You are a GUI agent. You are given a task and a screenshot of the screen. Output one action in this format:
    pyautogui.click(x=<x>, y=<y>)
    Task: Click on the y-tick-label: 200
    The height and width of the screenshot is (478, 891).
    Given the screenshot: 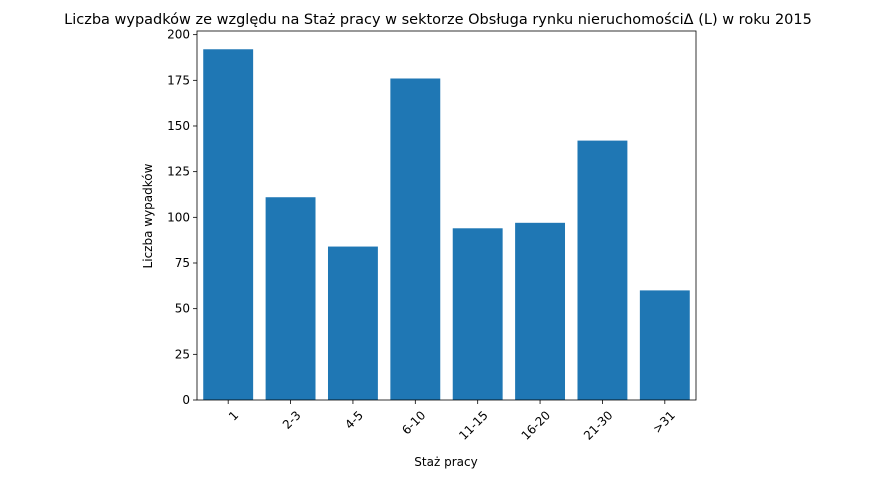 What is the action you would take?
    pyautogui.click(x=178, y=35)
    